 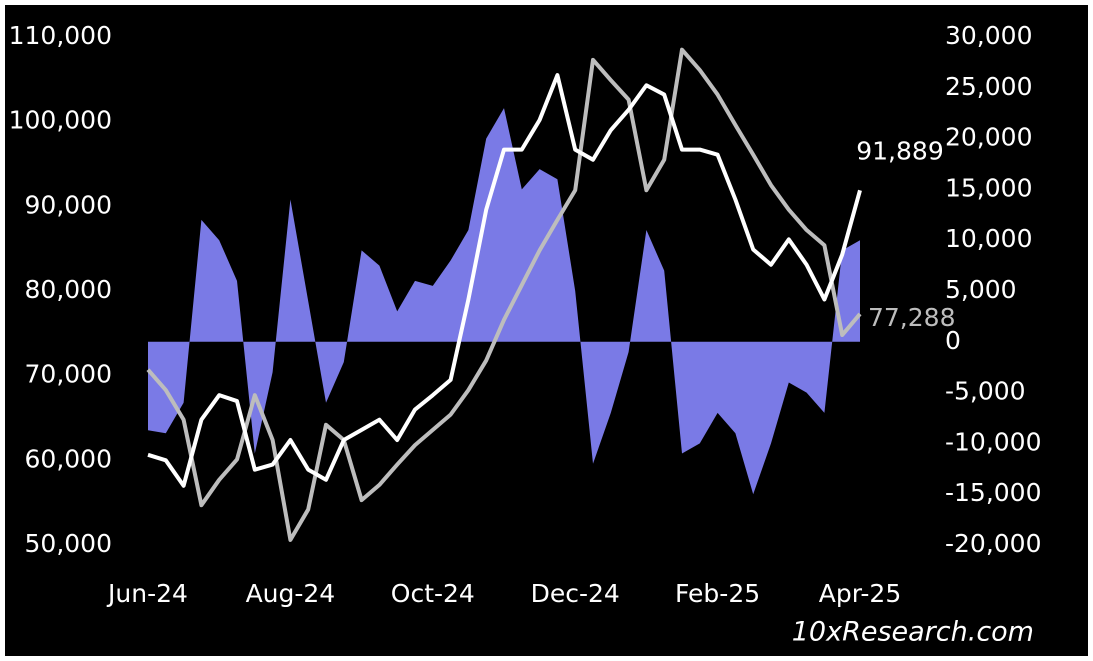 What do you see at coordinates (988, 187) in the screenshot?
I see `y2-tick-label: 15,000` at bounding box center [988, 187].